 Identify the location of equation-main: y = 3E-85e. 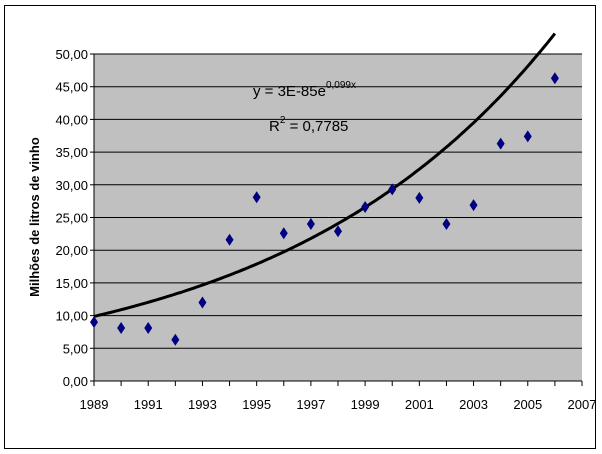
(289, 91).